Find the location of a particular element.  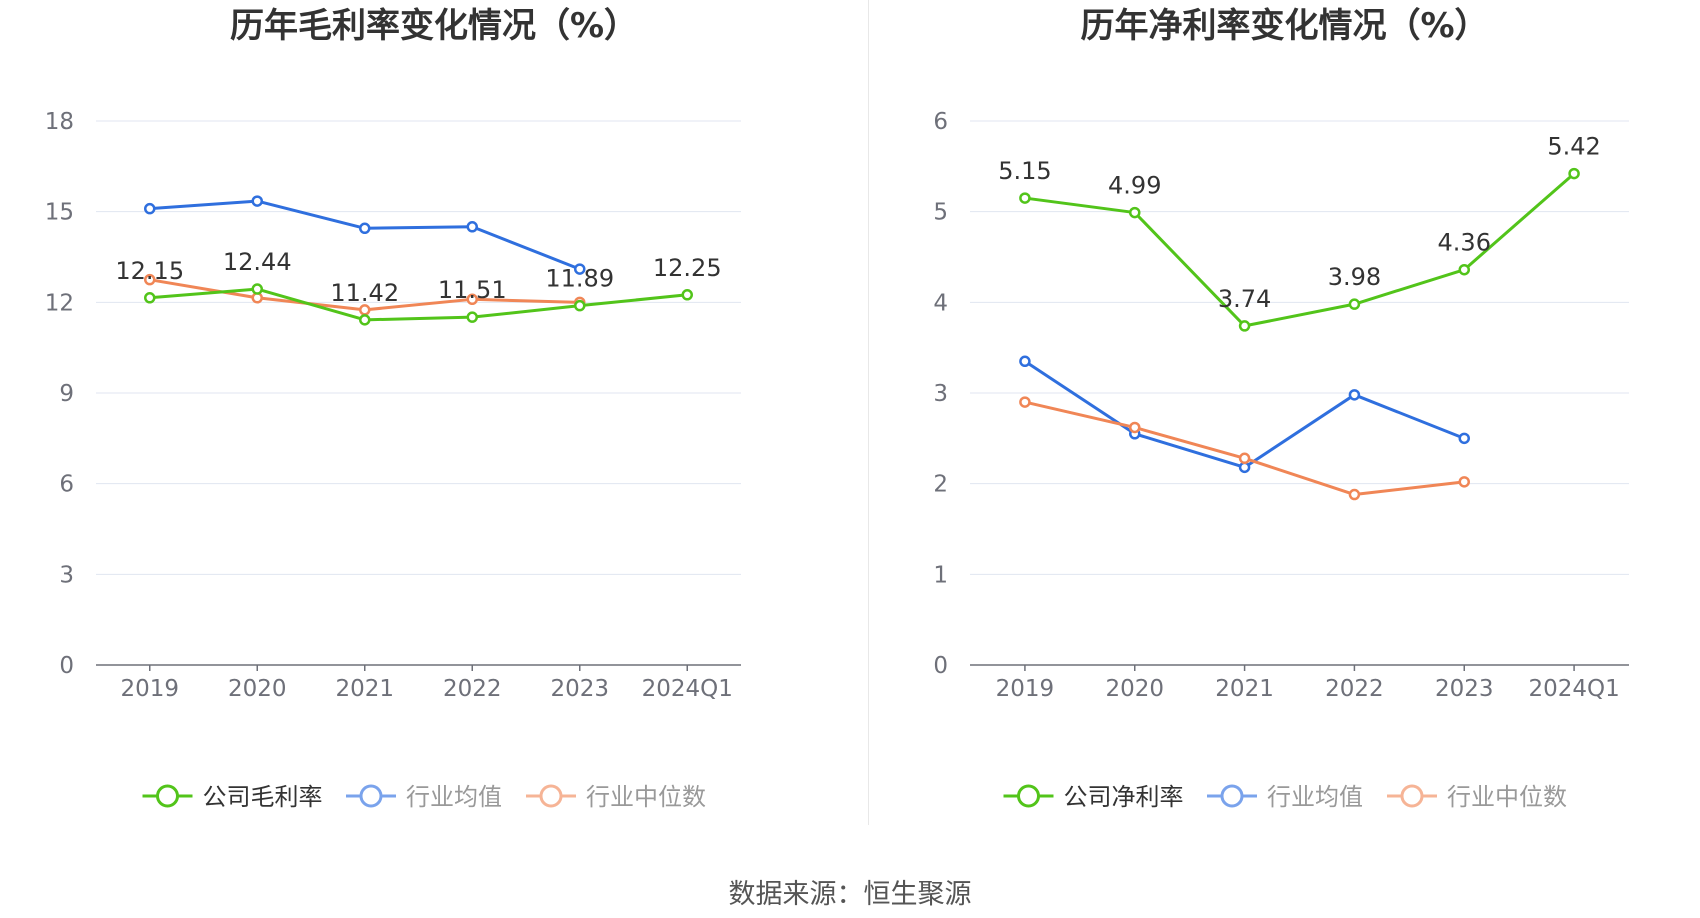

net-legend-label: 公司净利率 is located at coordinates (1124, 797).